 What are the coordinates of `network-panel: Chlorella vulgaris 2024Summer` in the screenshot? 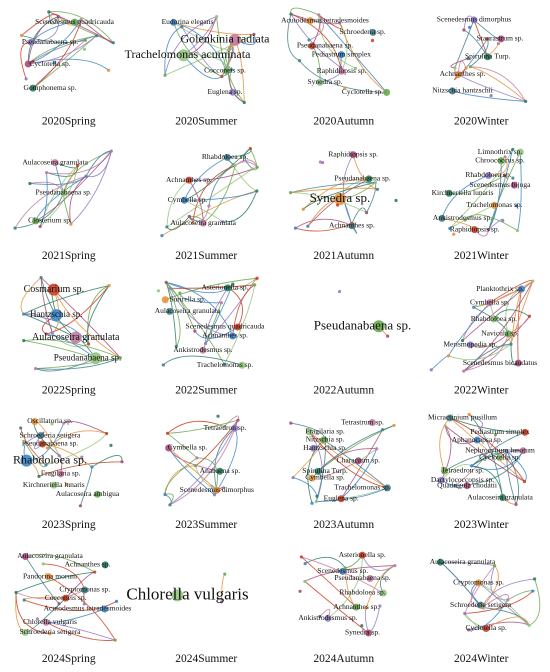 It's located at (187, 618).